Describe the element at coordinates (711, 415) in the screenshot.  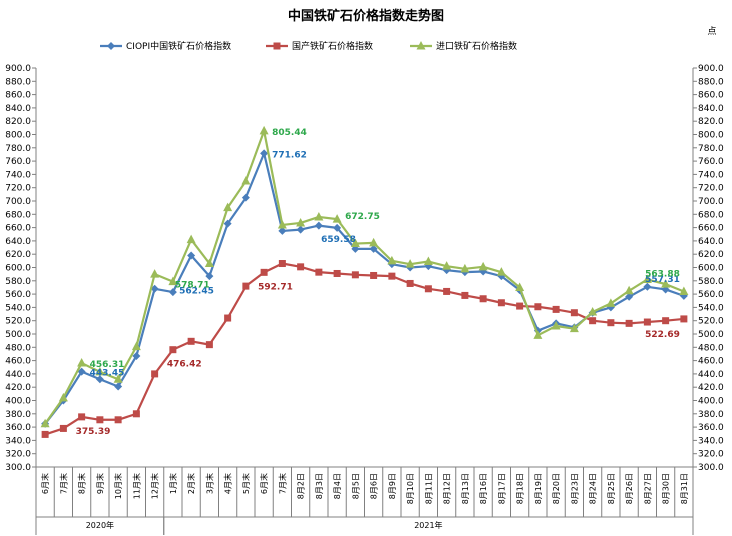
I see `y-tick-label-right: 380.0` at that location.